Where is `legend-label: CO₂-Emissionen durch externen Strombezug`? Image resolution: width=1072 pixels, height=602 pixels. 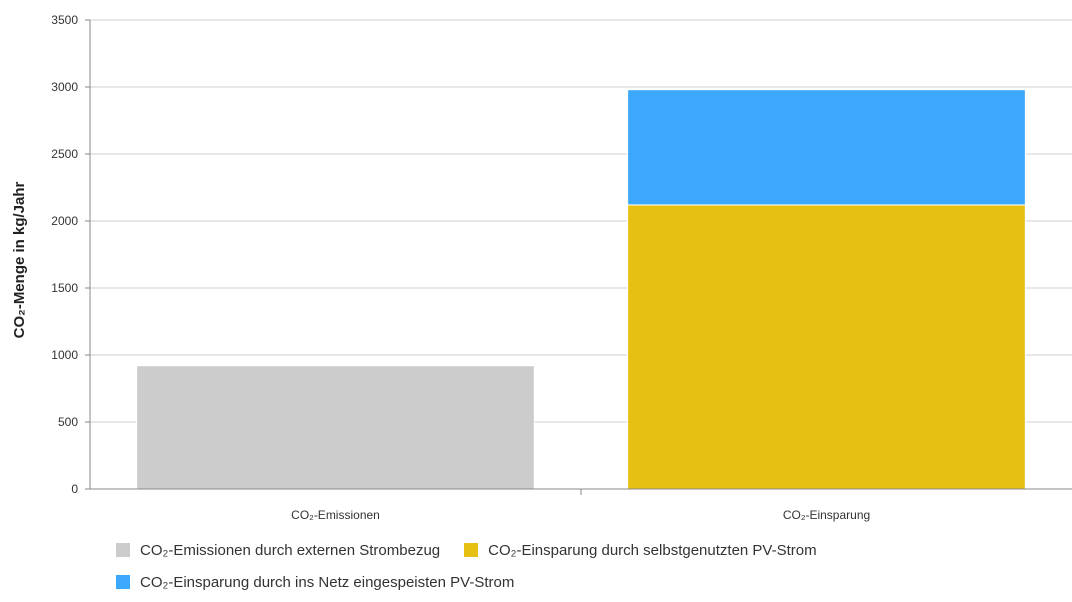 legend-label: CO₂-Emissionen durch externen Strombezug is located at coordinates (290, 550).